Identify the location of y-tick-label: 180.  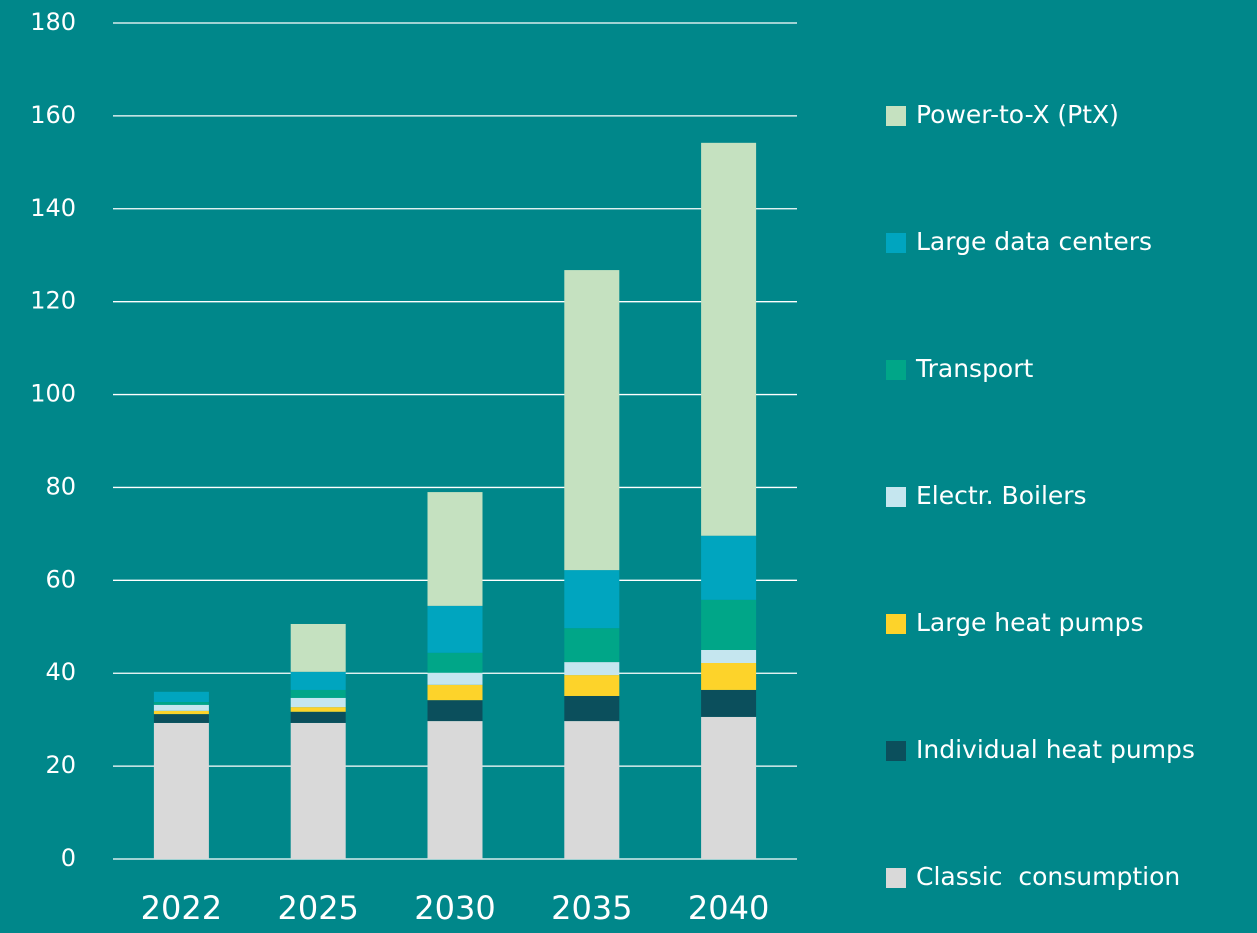
(53, 22).